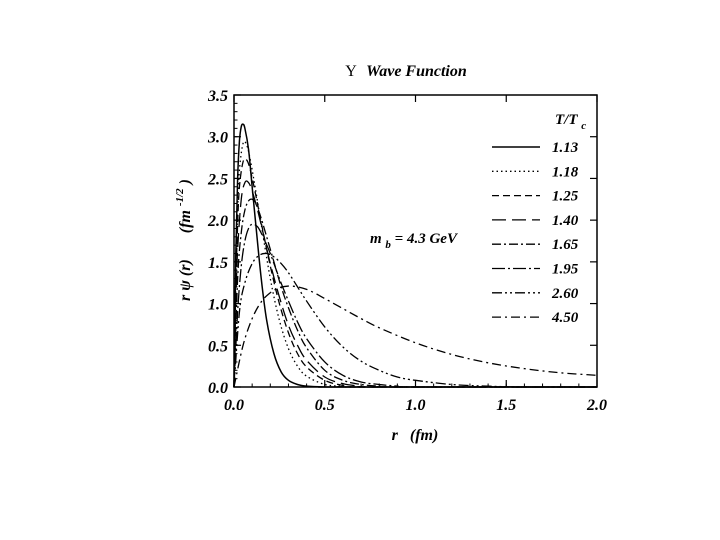  I want to click on legend-label-7: 4.50, so click(565, 318).